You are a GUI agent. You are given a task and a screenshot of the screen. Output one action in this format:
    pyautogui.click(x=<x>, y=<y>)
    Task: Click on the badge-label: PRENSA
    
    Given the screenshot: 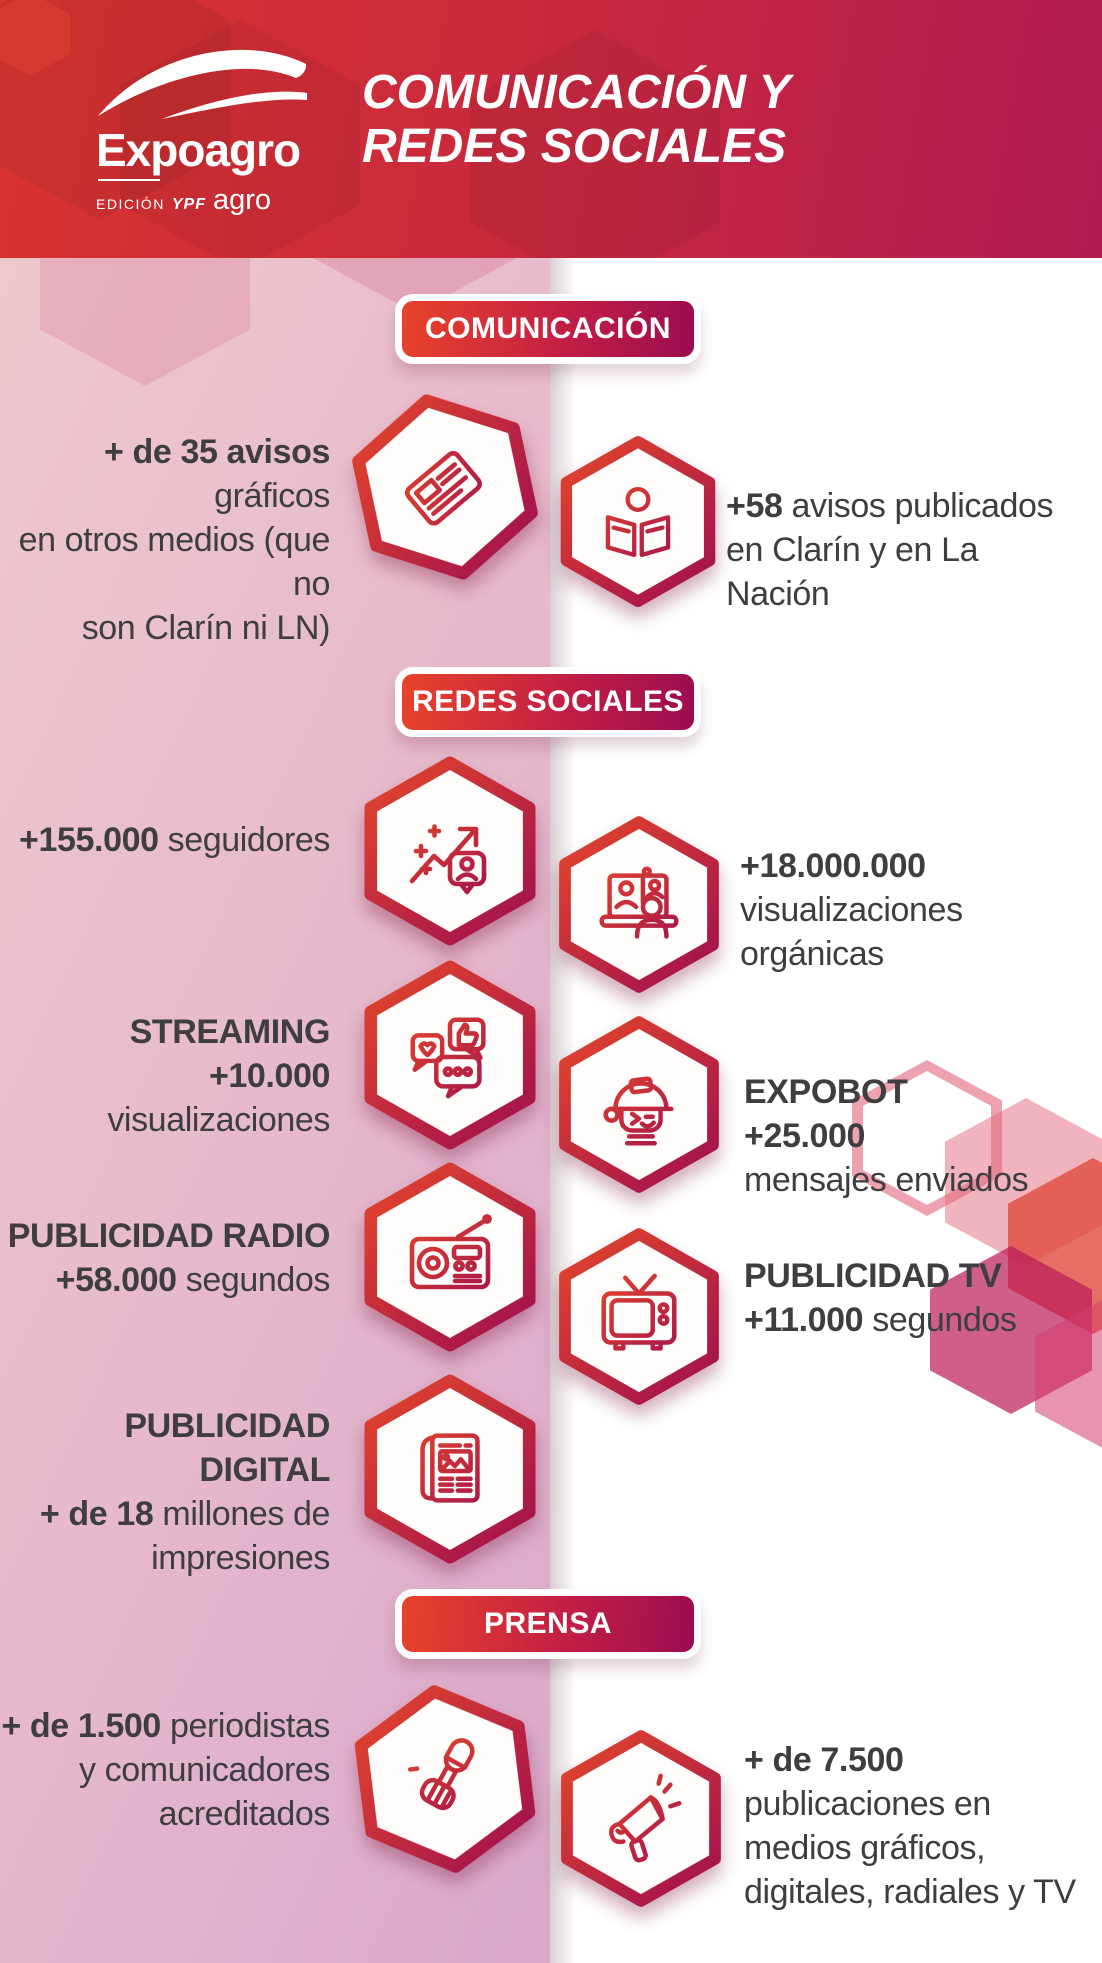 What is the action you would take?
    pyautogui.click(x=548, y=1623)
    